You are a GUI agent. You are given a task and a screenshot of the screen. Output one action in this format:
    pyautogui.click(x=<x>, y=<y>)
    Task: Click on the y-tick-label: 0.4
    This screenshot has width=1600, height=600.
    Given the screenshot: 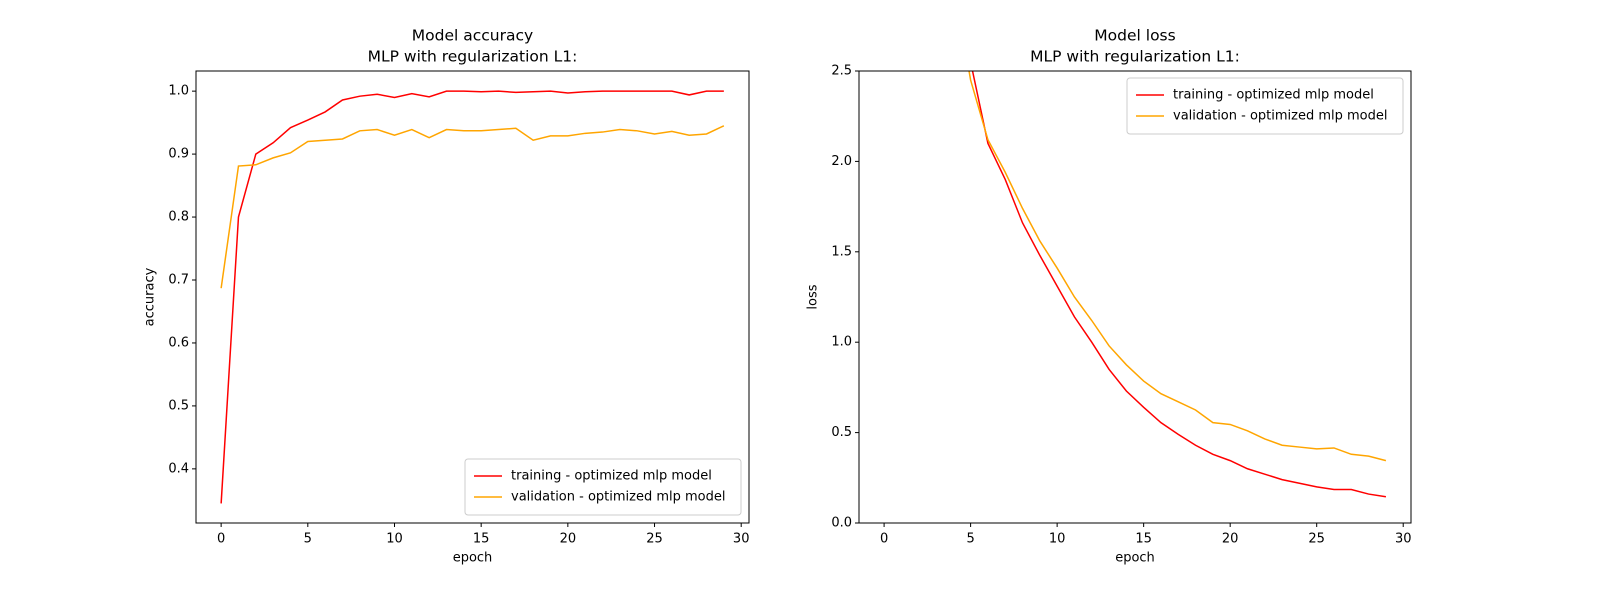 What is the action you would take?
    pyautogui.click(x=178, y=468)
    